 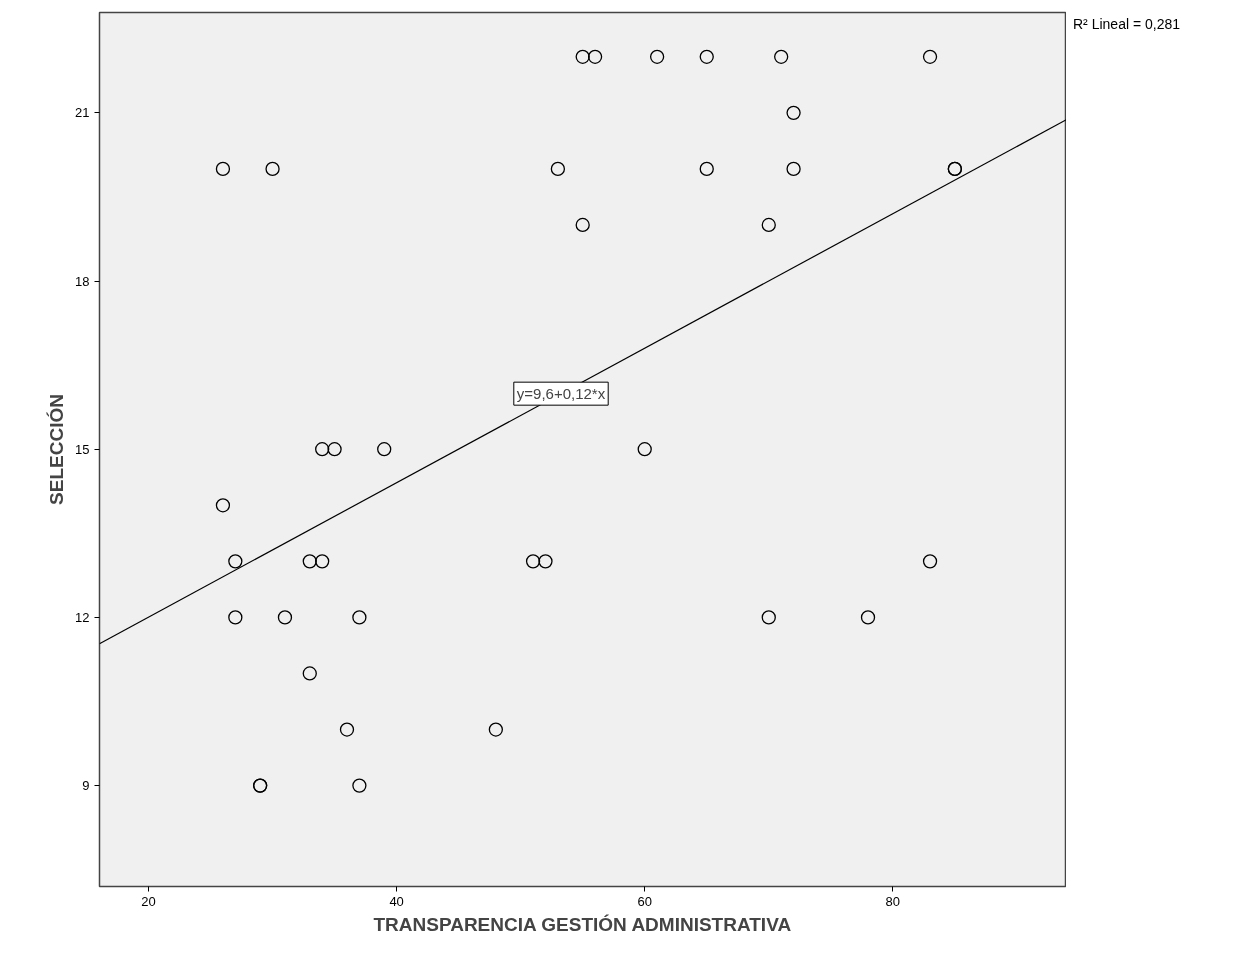 What do you see at coordinates (82, 113) in the screenshot?
I see `y-tick-label: 21` at bounding box center [82, 113].